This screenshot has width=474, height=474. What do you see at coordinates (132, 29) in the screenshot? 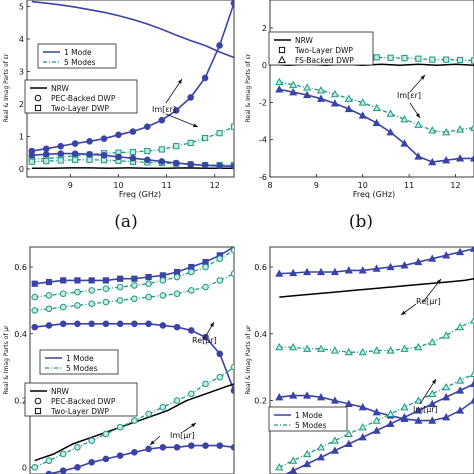
I see `series-line` at bounding box center [132, 29].